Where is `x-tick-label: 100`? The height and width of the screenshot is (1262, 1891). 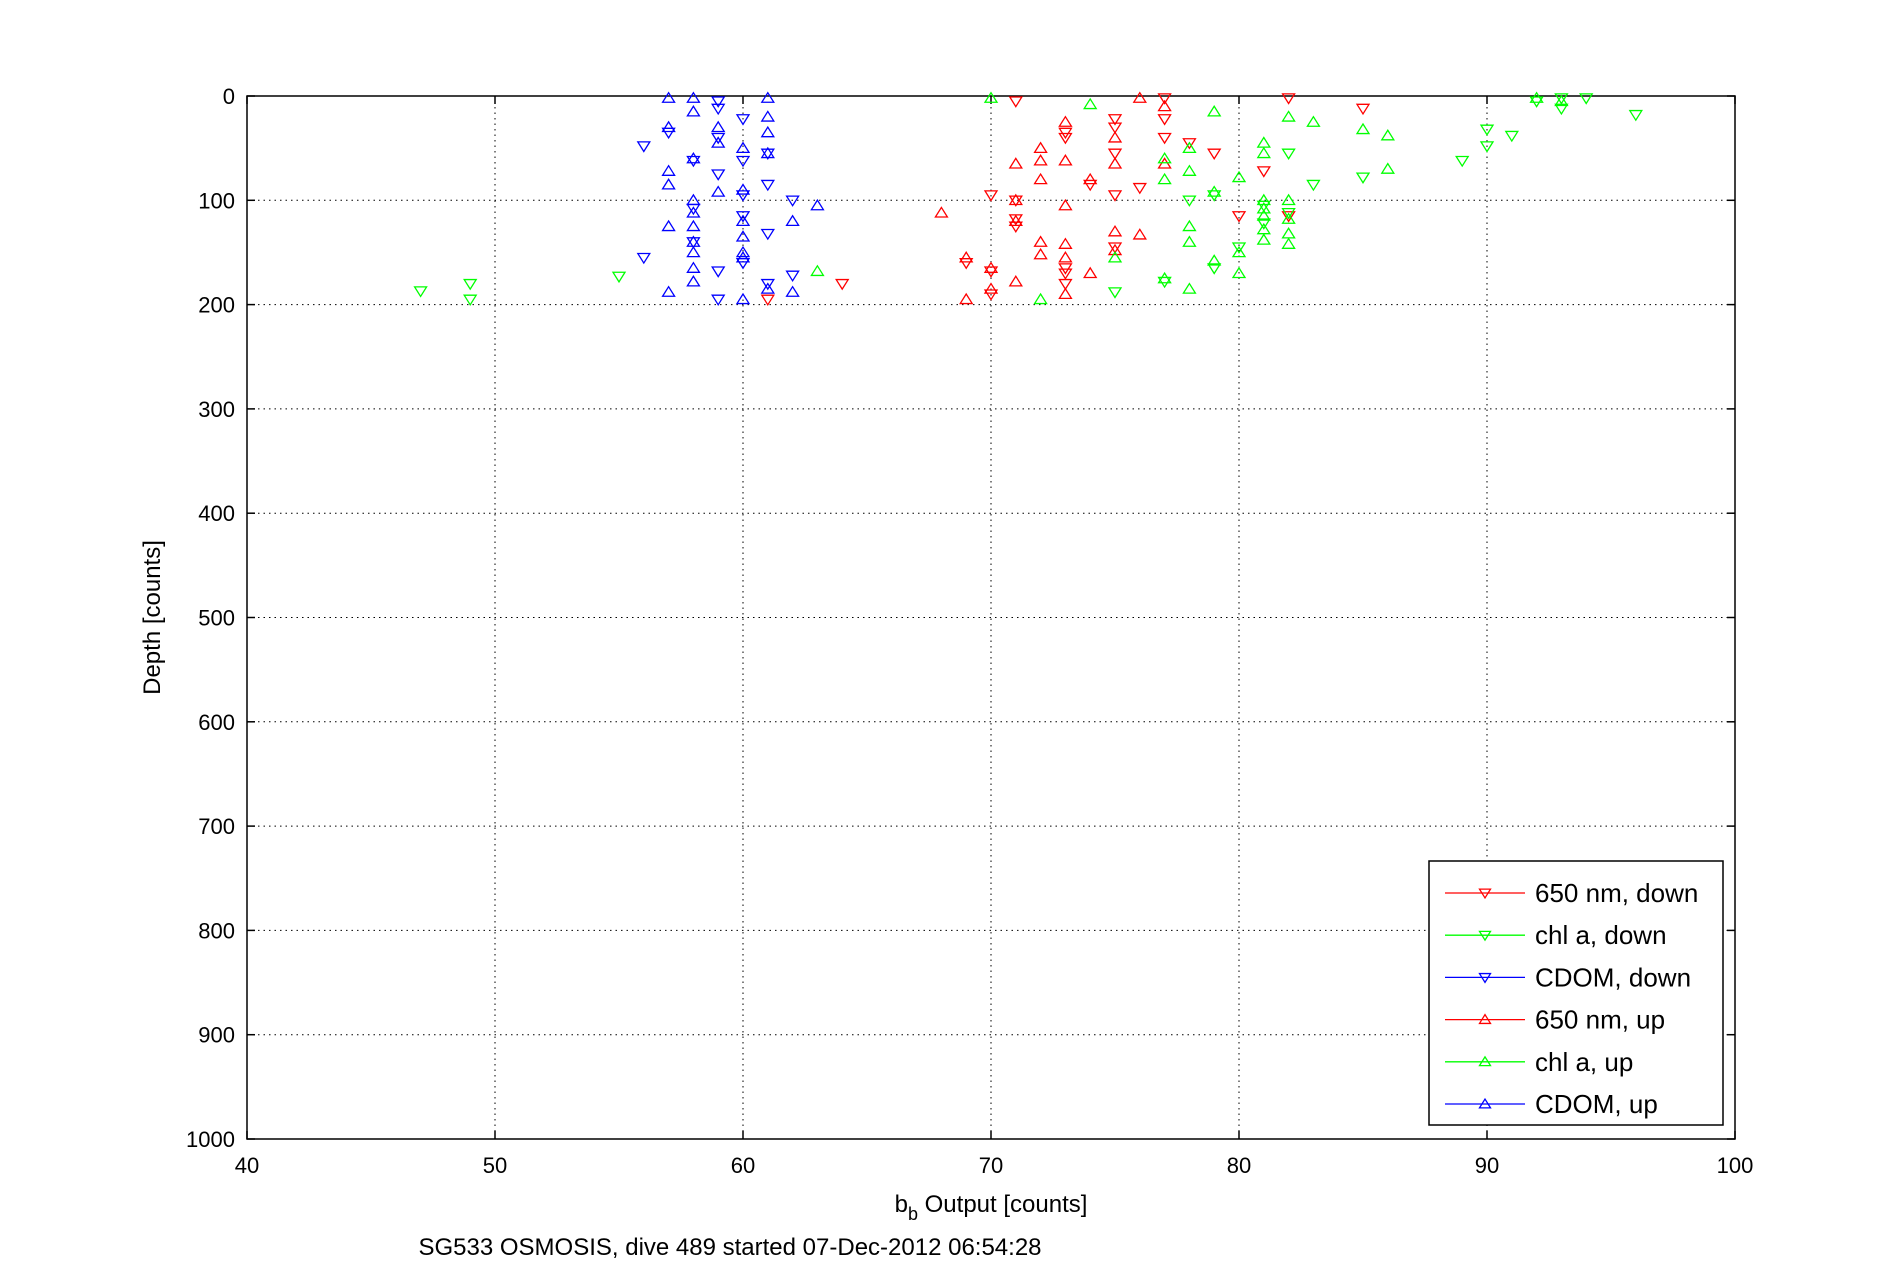 x-tick-label: 100 is located at coordinates (1735, 1165).